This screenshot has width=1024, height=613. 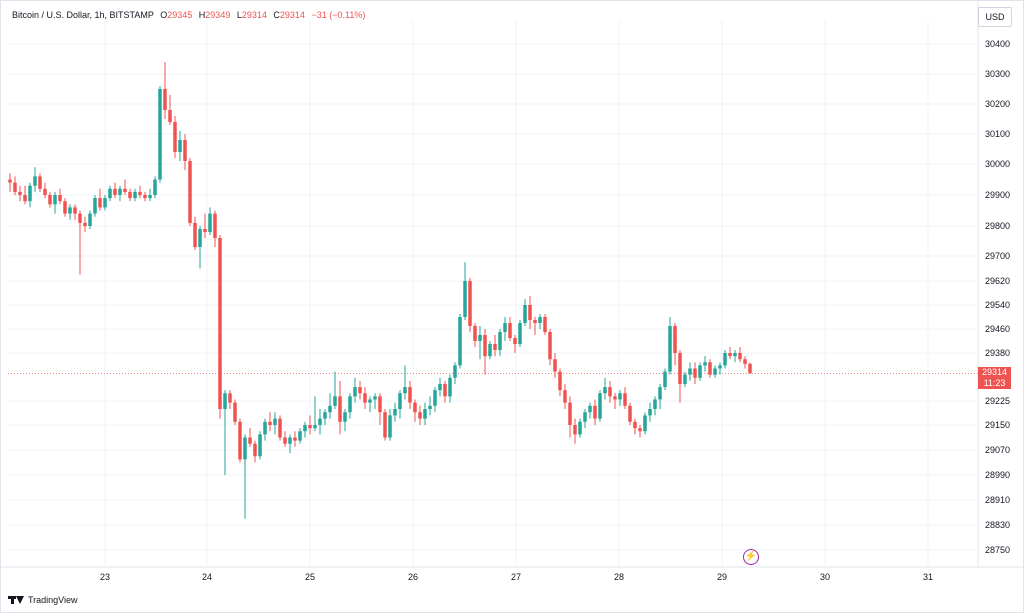 What do you see at coordinates (825, 577) in the screenshot?
I see `x-tick-label: 30` at bounding box center [825, 577].